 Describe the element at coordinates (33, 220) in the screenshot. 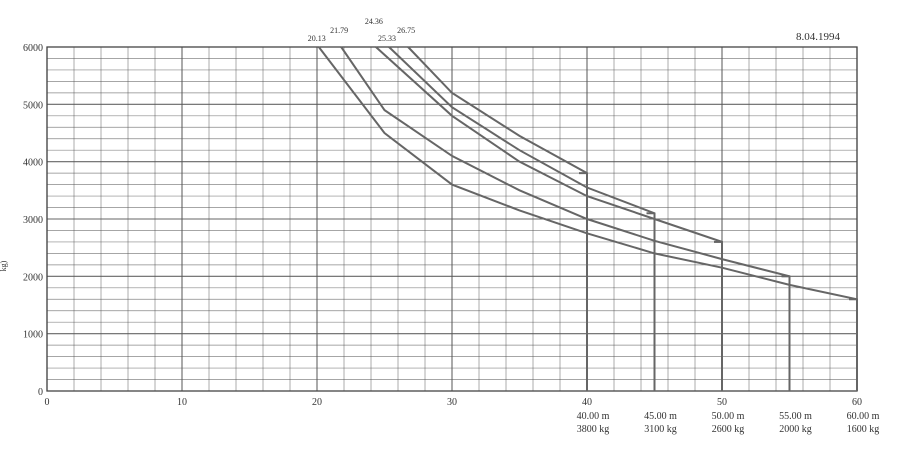

I see `y-tick-label: 3000` at that location.